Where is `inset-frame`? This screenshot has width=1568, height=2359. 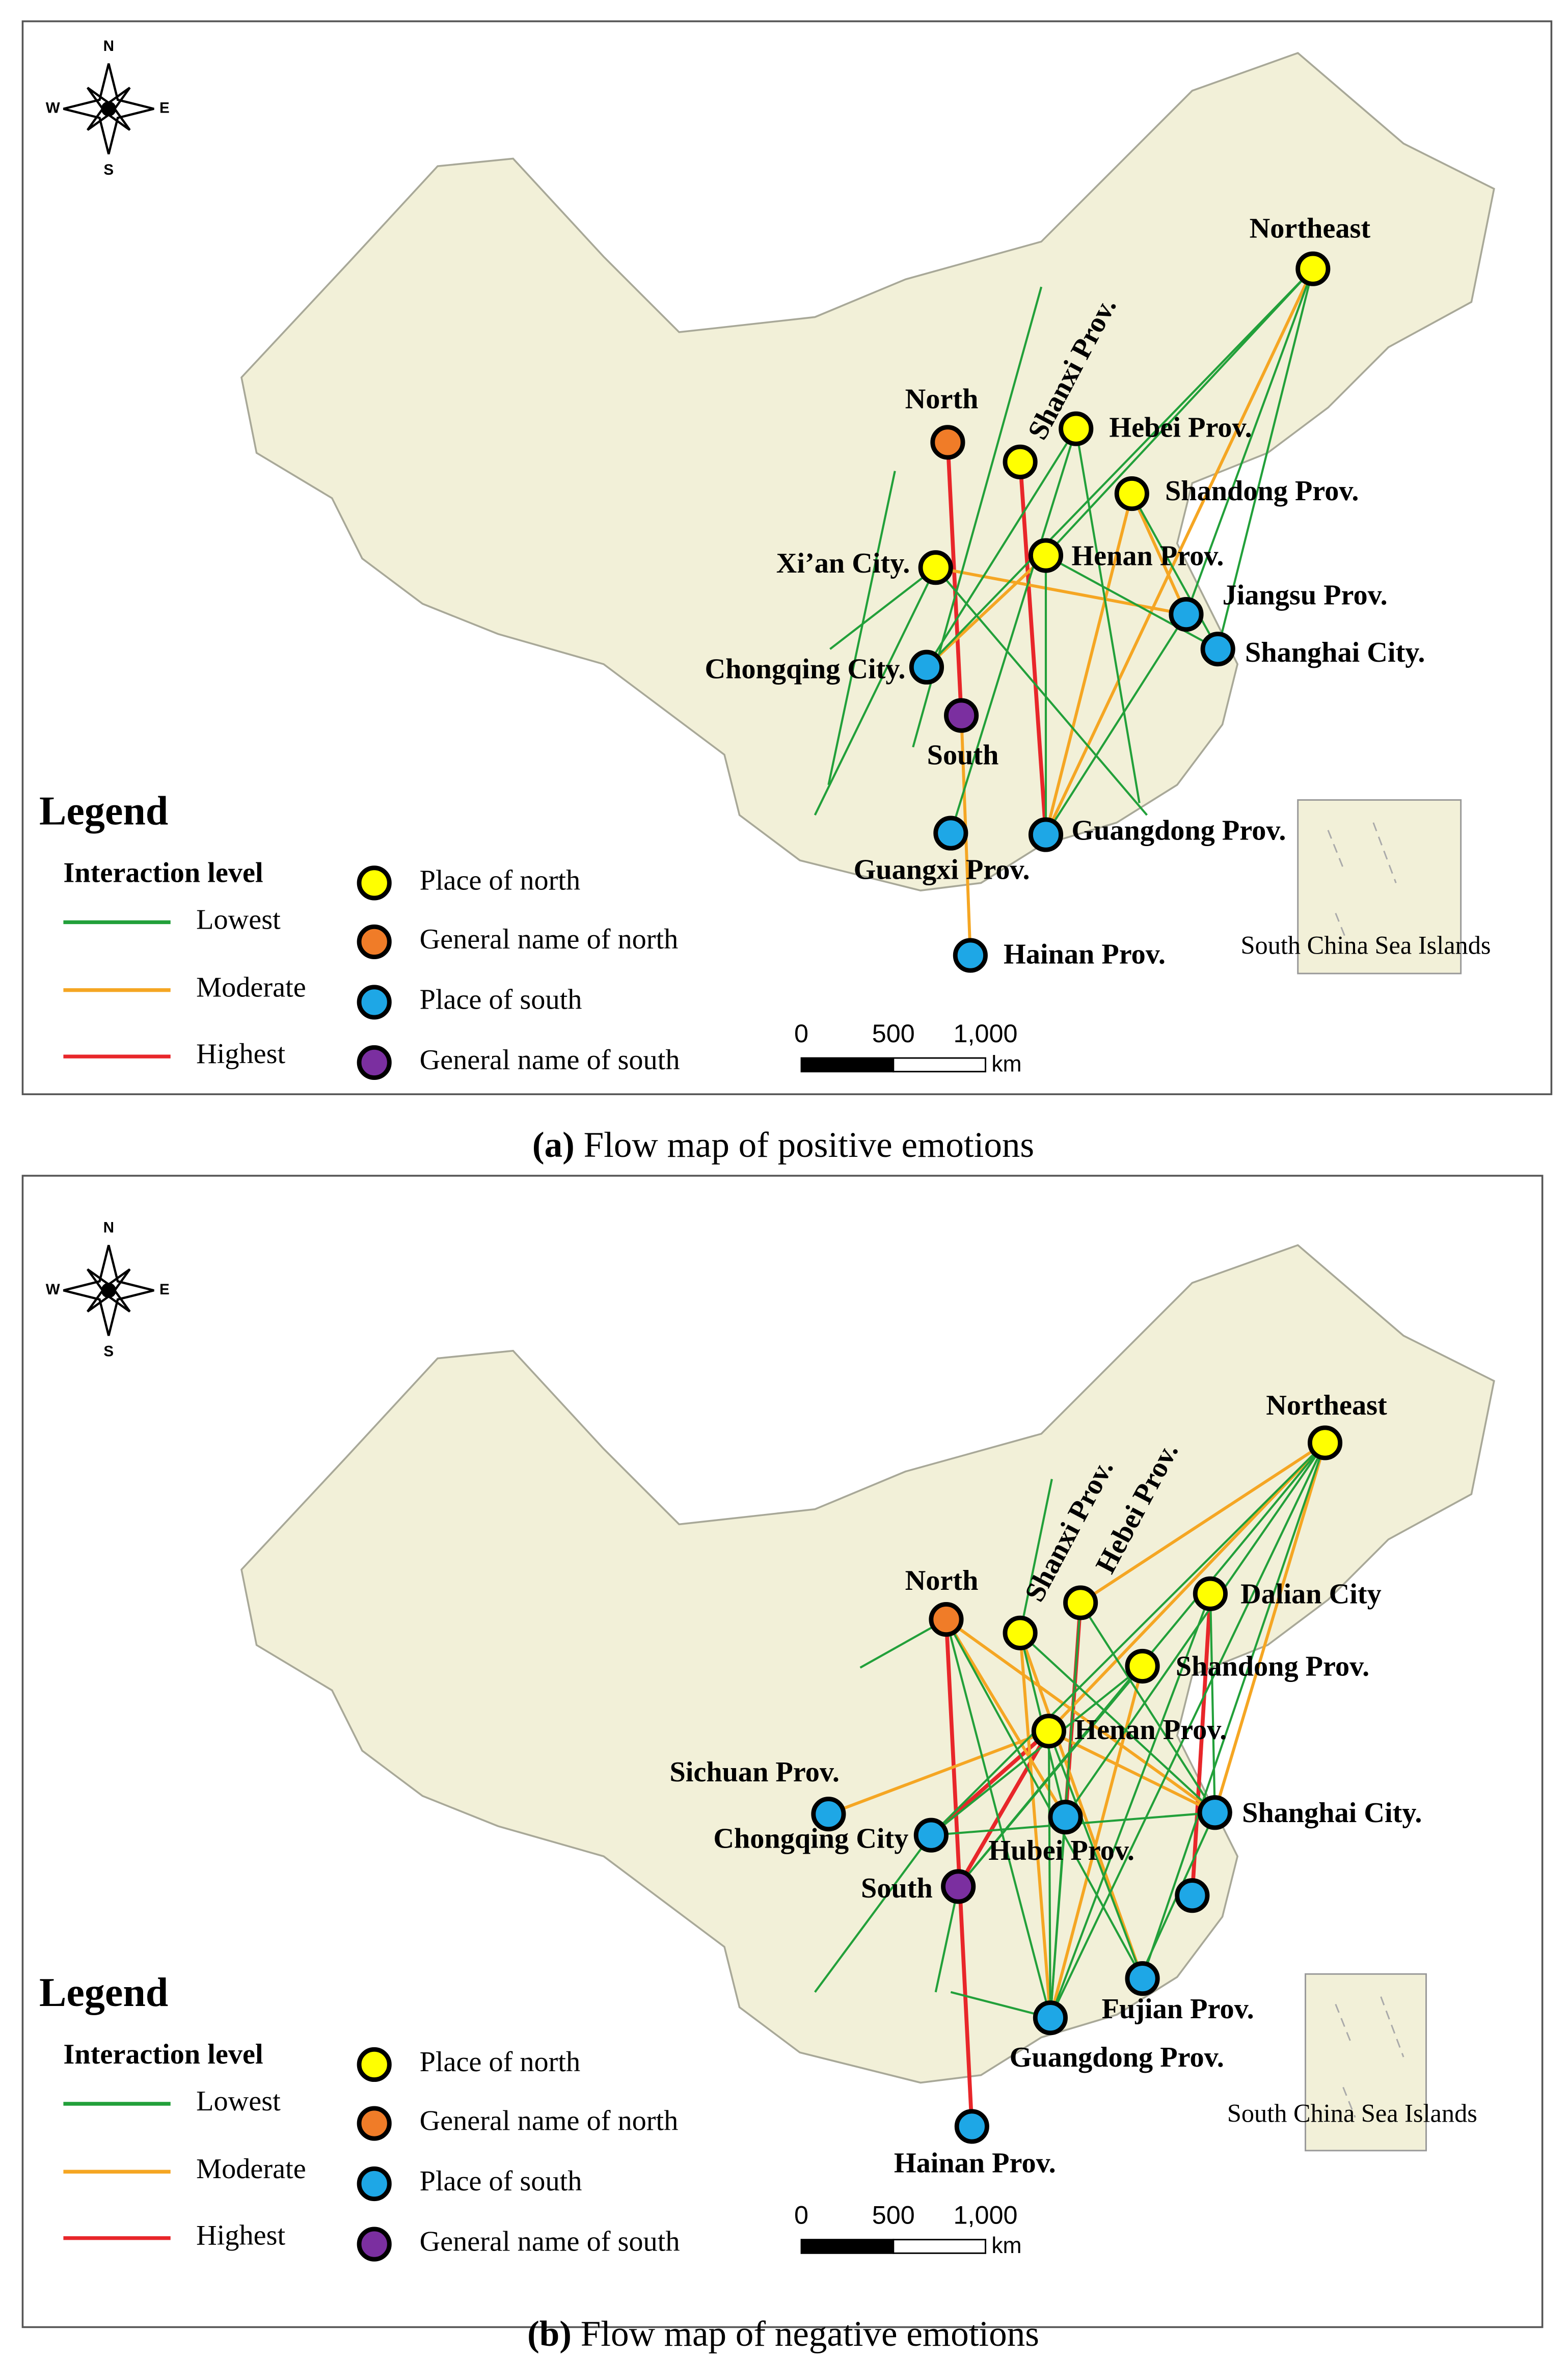 inset-frame is located at coordinates (1366, 2062).